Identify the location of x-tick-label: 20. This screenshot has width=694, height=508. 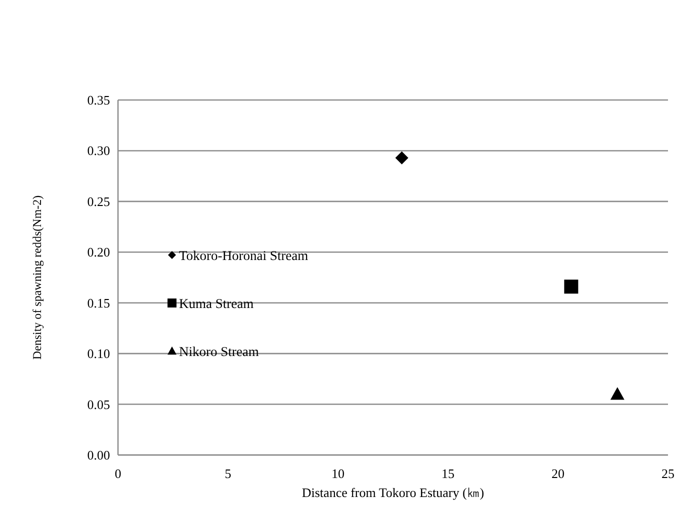
(558, 473).